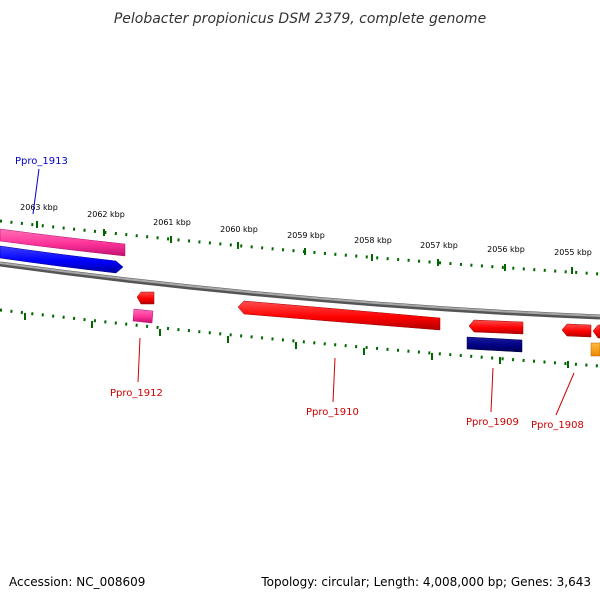 The height and width of the screenshot is (600, 600). I want to click on outer-tick-track, so click(300, 247).